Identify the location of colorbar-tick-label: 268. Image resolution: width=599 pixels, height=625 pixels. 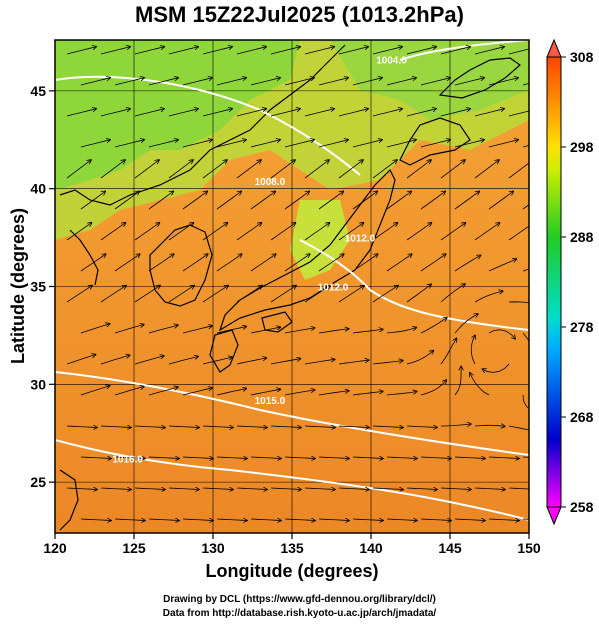
(582, 417).